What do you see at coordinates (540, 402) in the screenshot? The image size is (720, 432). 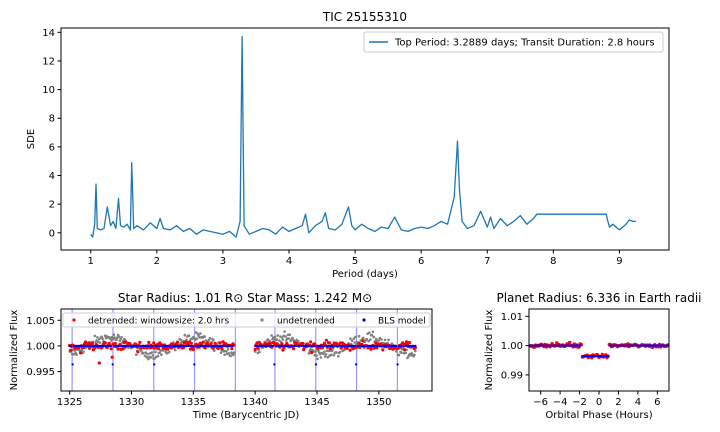 I see `phase-folded-x-tick-label: −6` at bounding box center [540, 402].